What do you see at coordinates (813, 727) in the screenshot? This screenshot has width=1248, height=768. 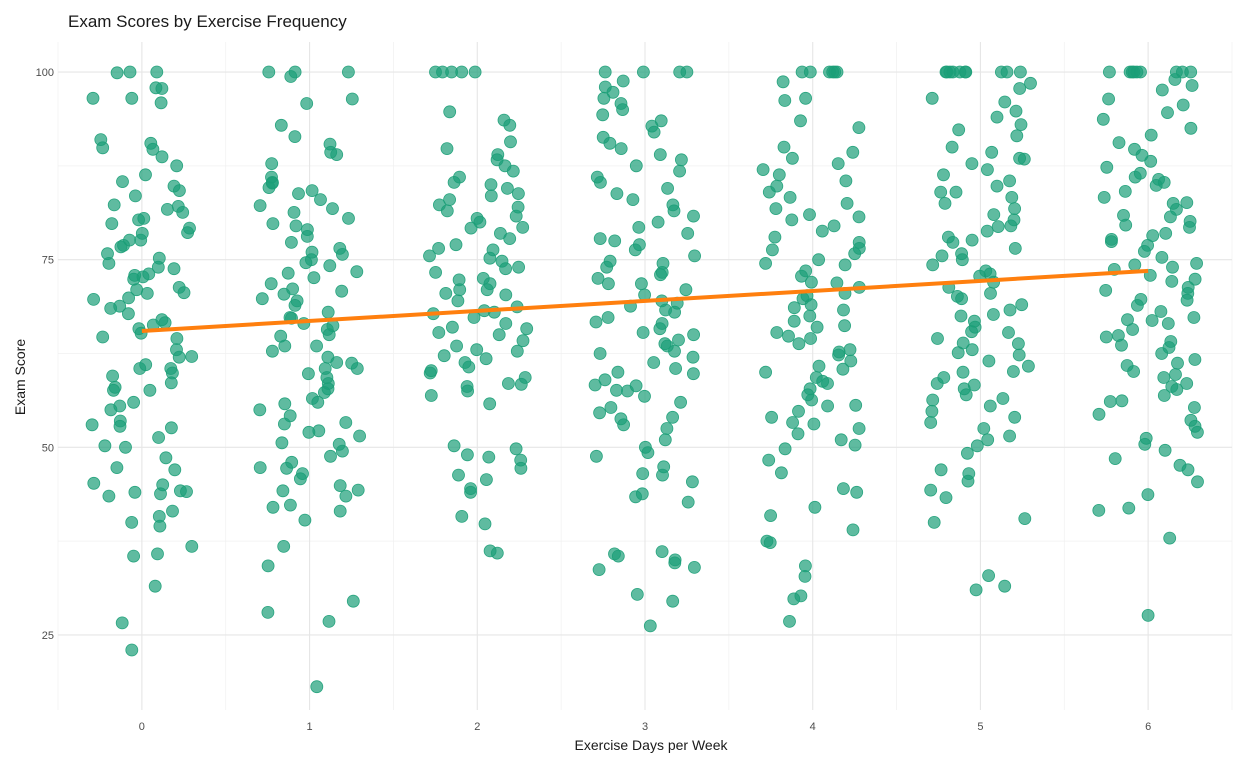 I see `x-tick-label: 4` at bounding box center [813, 727].